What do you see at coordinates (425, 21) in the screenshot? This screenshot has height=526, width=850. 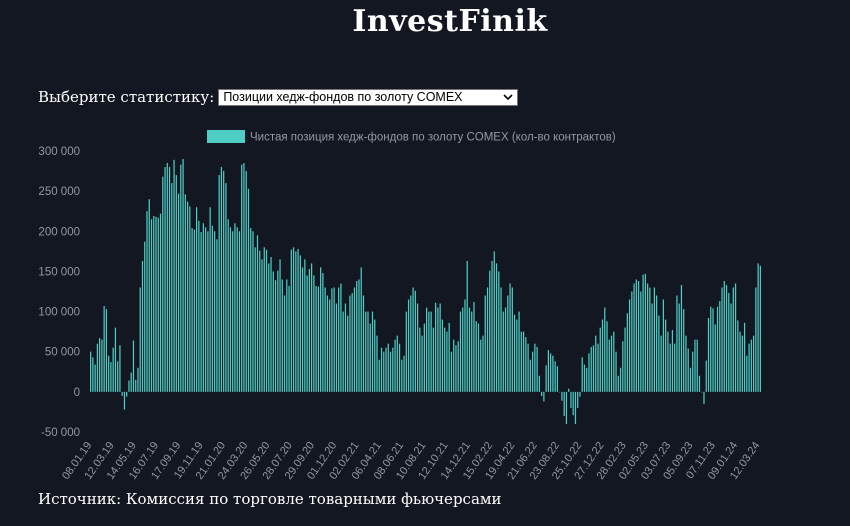 I see `site-title: InvestFinik` at bounding box center [425, 21].